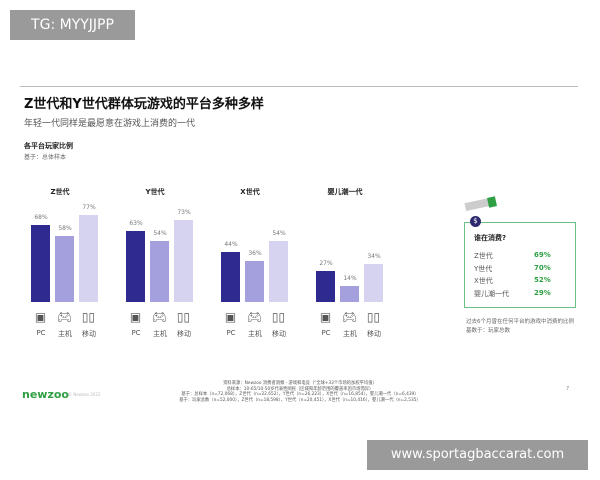 The image size is (600, 480). What do you see at coordinates (89, 207) in the screenshot?
I see `data-label: 77%` at bounding box center [89, 207].